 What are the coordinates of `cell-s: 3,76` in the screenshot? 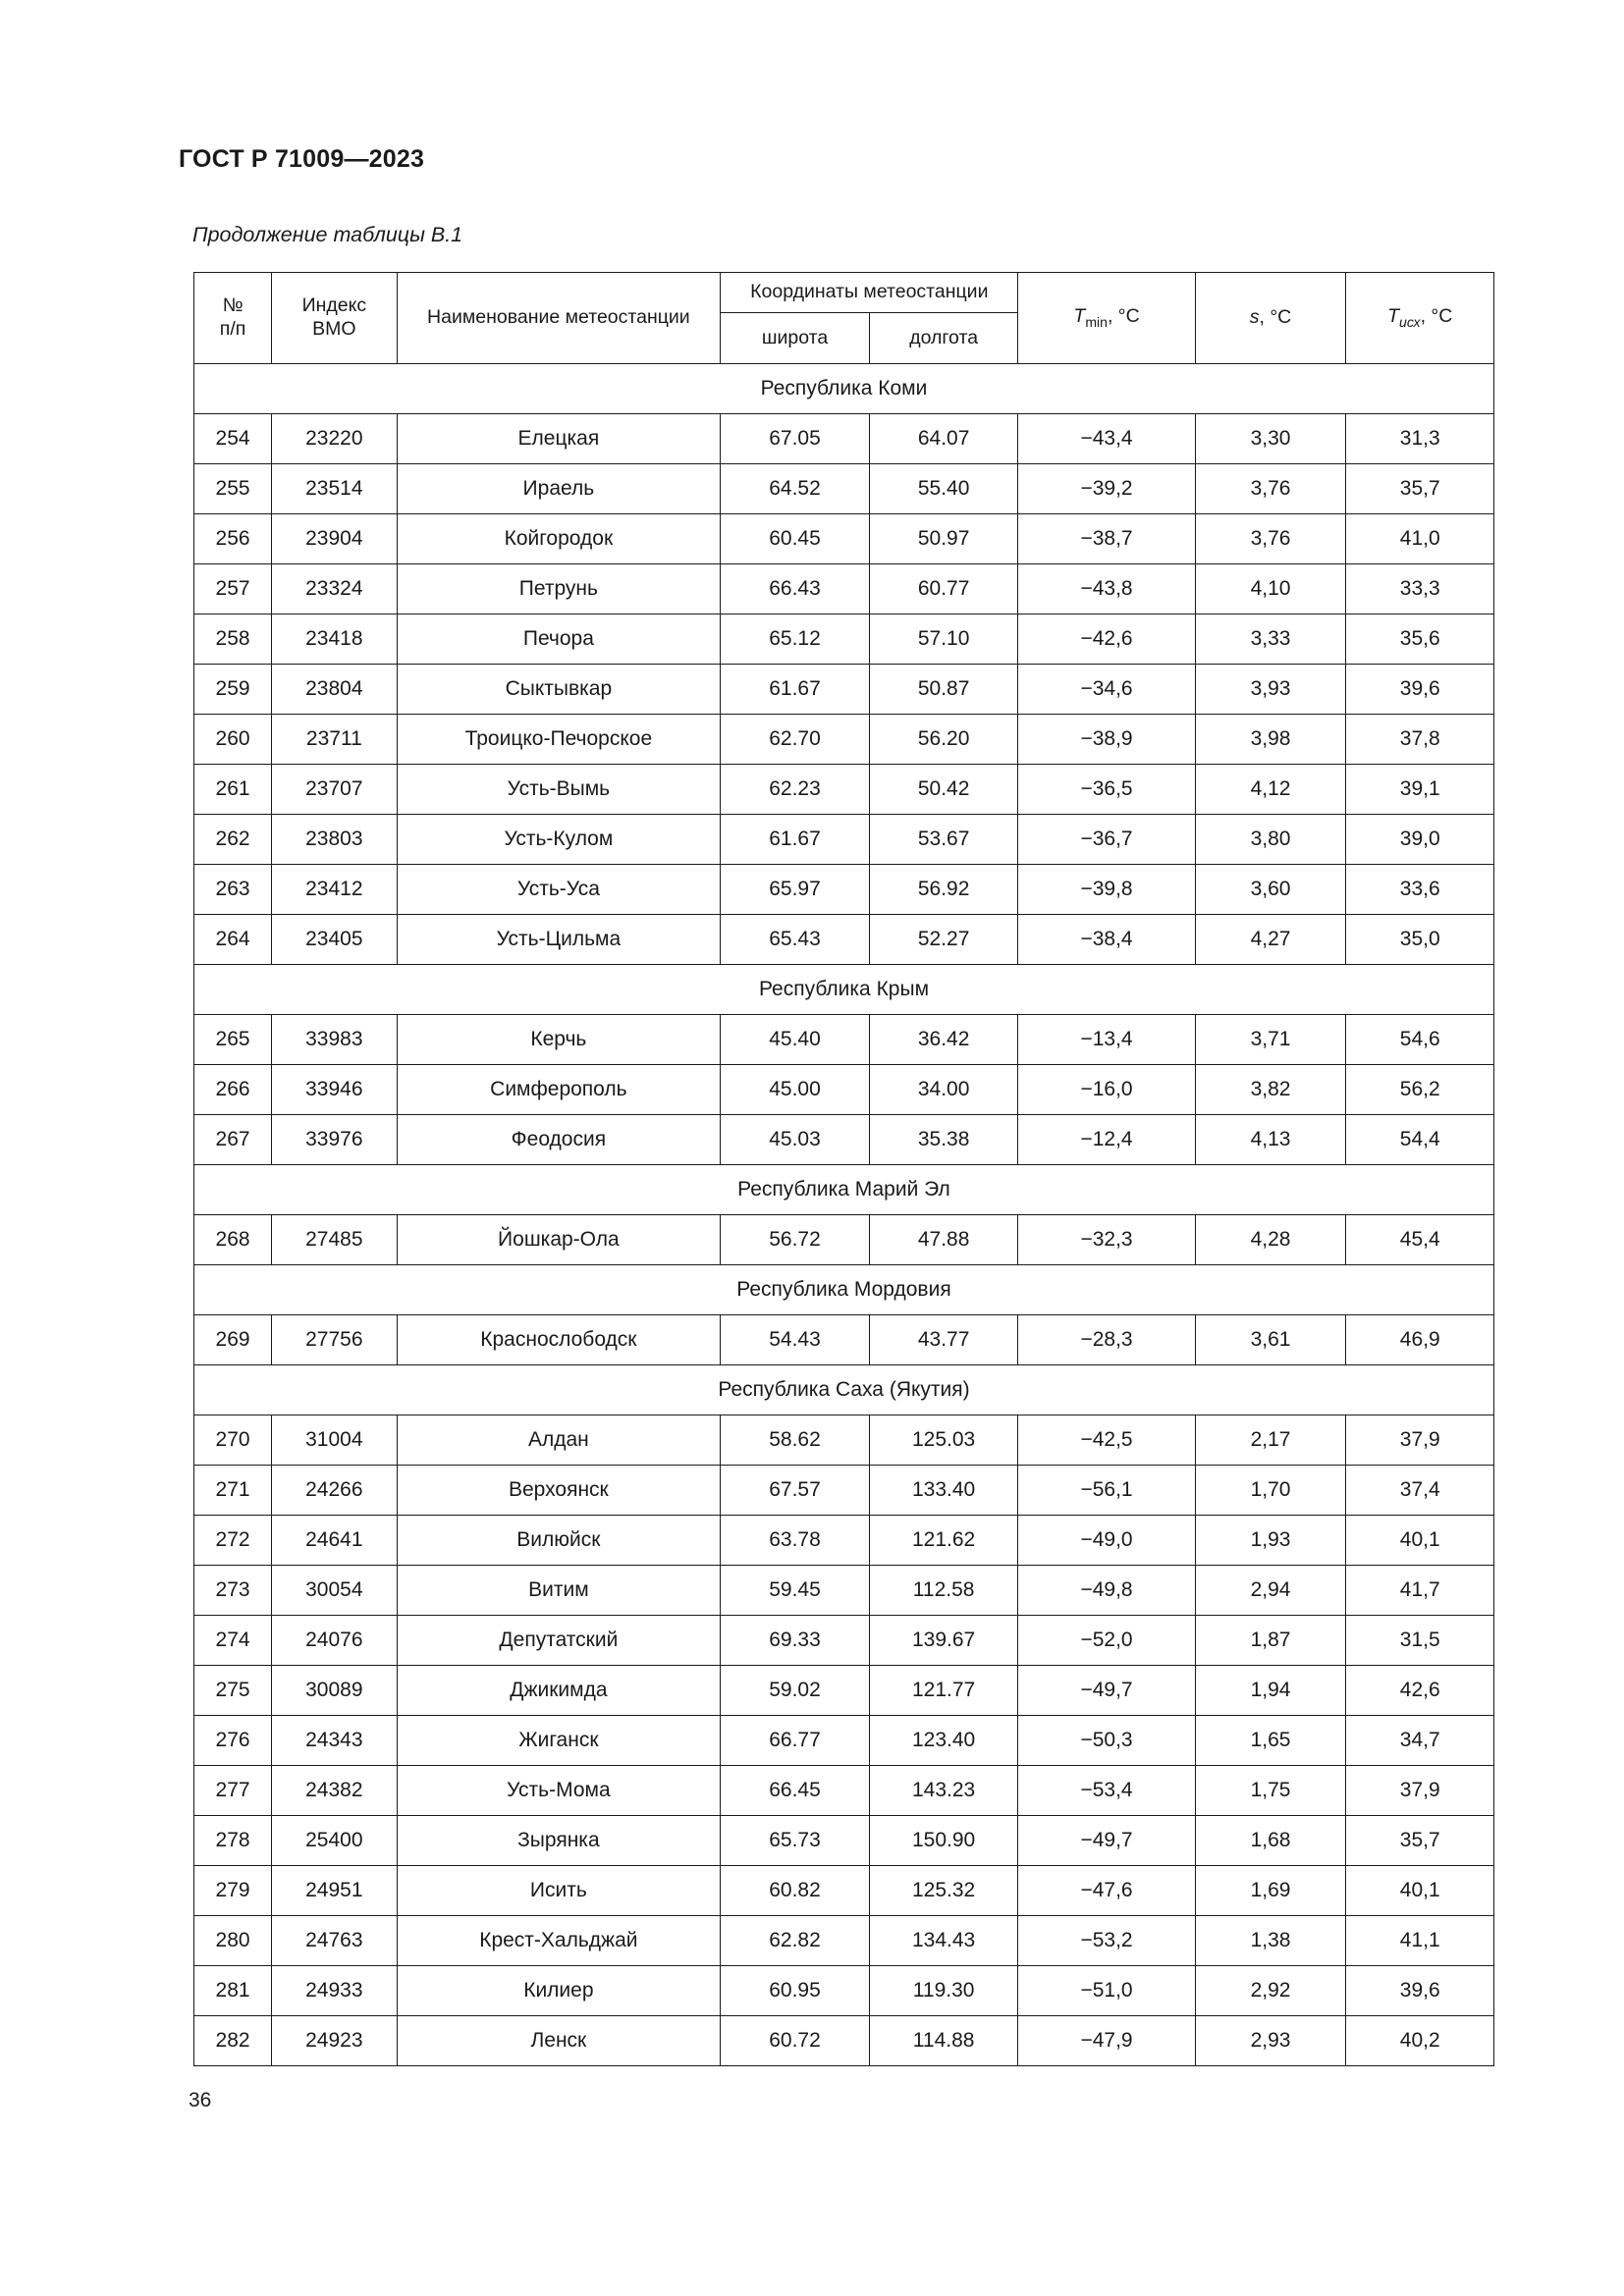 It's located at (1270, 489).